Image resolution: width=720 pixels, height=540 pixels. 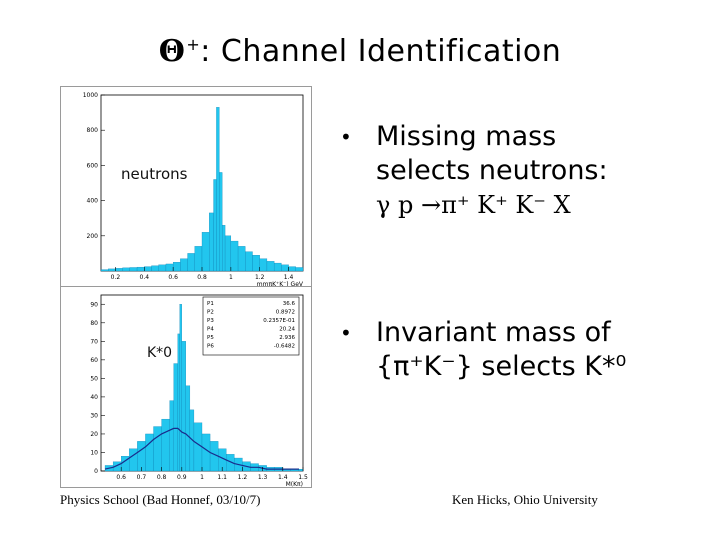 I want to click on bullet-invariant-mass: • Invariant mass of {π⁺K⁻} selects K*⁰, so click(x=525, y=350).